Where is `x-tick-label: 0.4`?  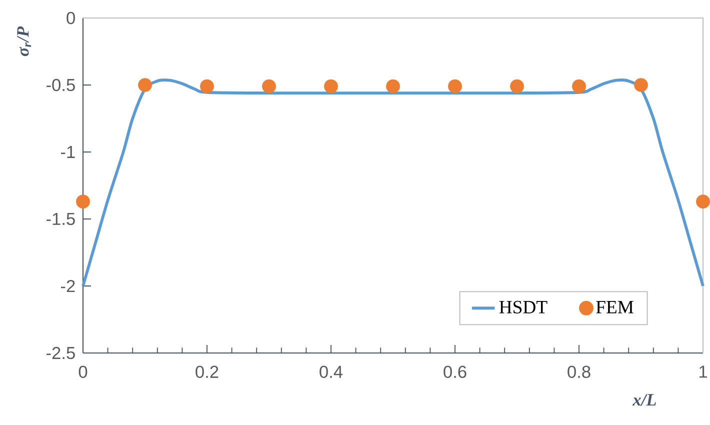
x-tick-label: 0.4 is located at coordinates (331, 372).